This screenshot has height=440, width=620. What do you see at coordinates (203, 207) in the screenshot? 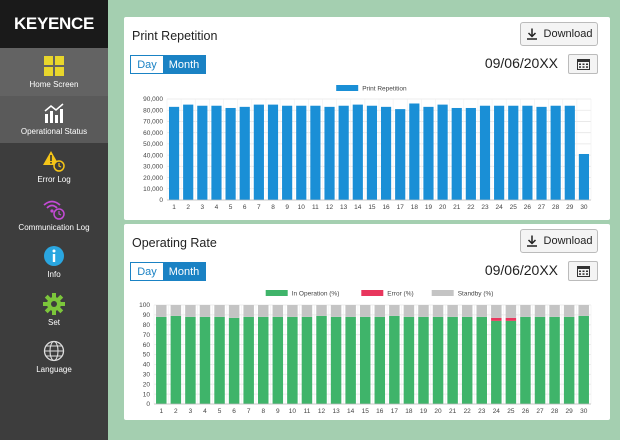
I see `x-tick-label: 3` at bounding box center [203, 207].